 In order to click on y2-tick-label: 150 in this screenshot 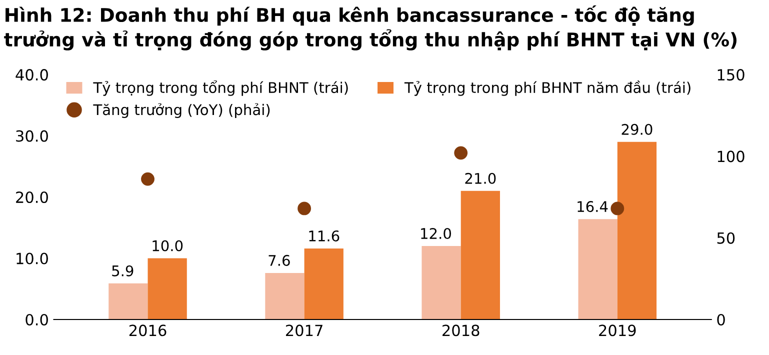, I will do `click(731, 75)`.